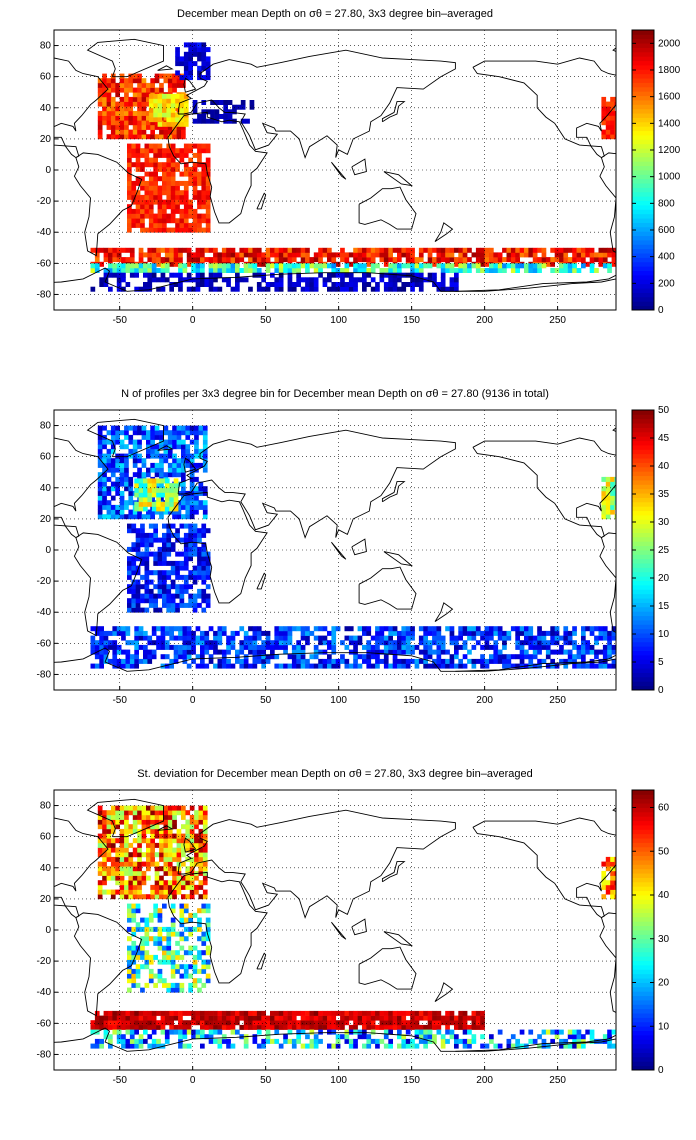  Describe the element at coordinates (44, 612) in the screenshot. I see `y-tick-label: -40` at that location.